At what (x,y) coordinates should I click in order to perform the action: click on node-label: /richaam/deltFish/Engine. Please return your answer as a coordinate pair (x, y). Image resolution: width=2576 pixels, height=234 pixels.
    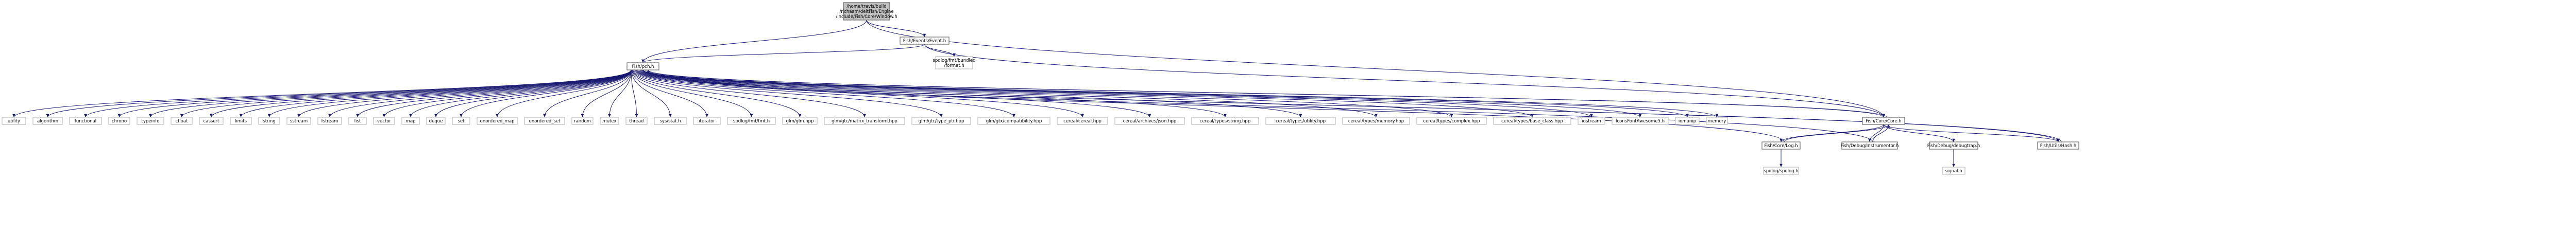
    Looking at the image, I should click on (866, 11).